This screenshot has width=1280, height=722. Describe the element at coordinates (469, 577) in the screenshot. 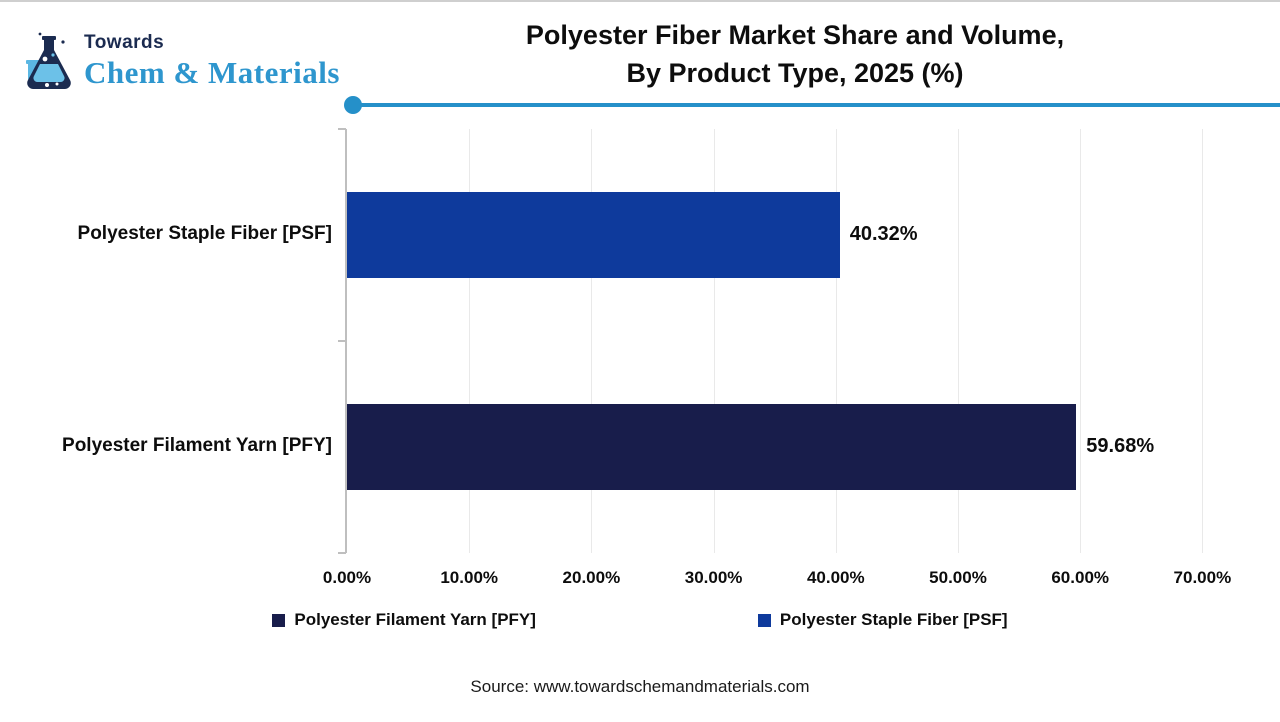

I see `x-axis-tick-label: 10.00%` at that location.